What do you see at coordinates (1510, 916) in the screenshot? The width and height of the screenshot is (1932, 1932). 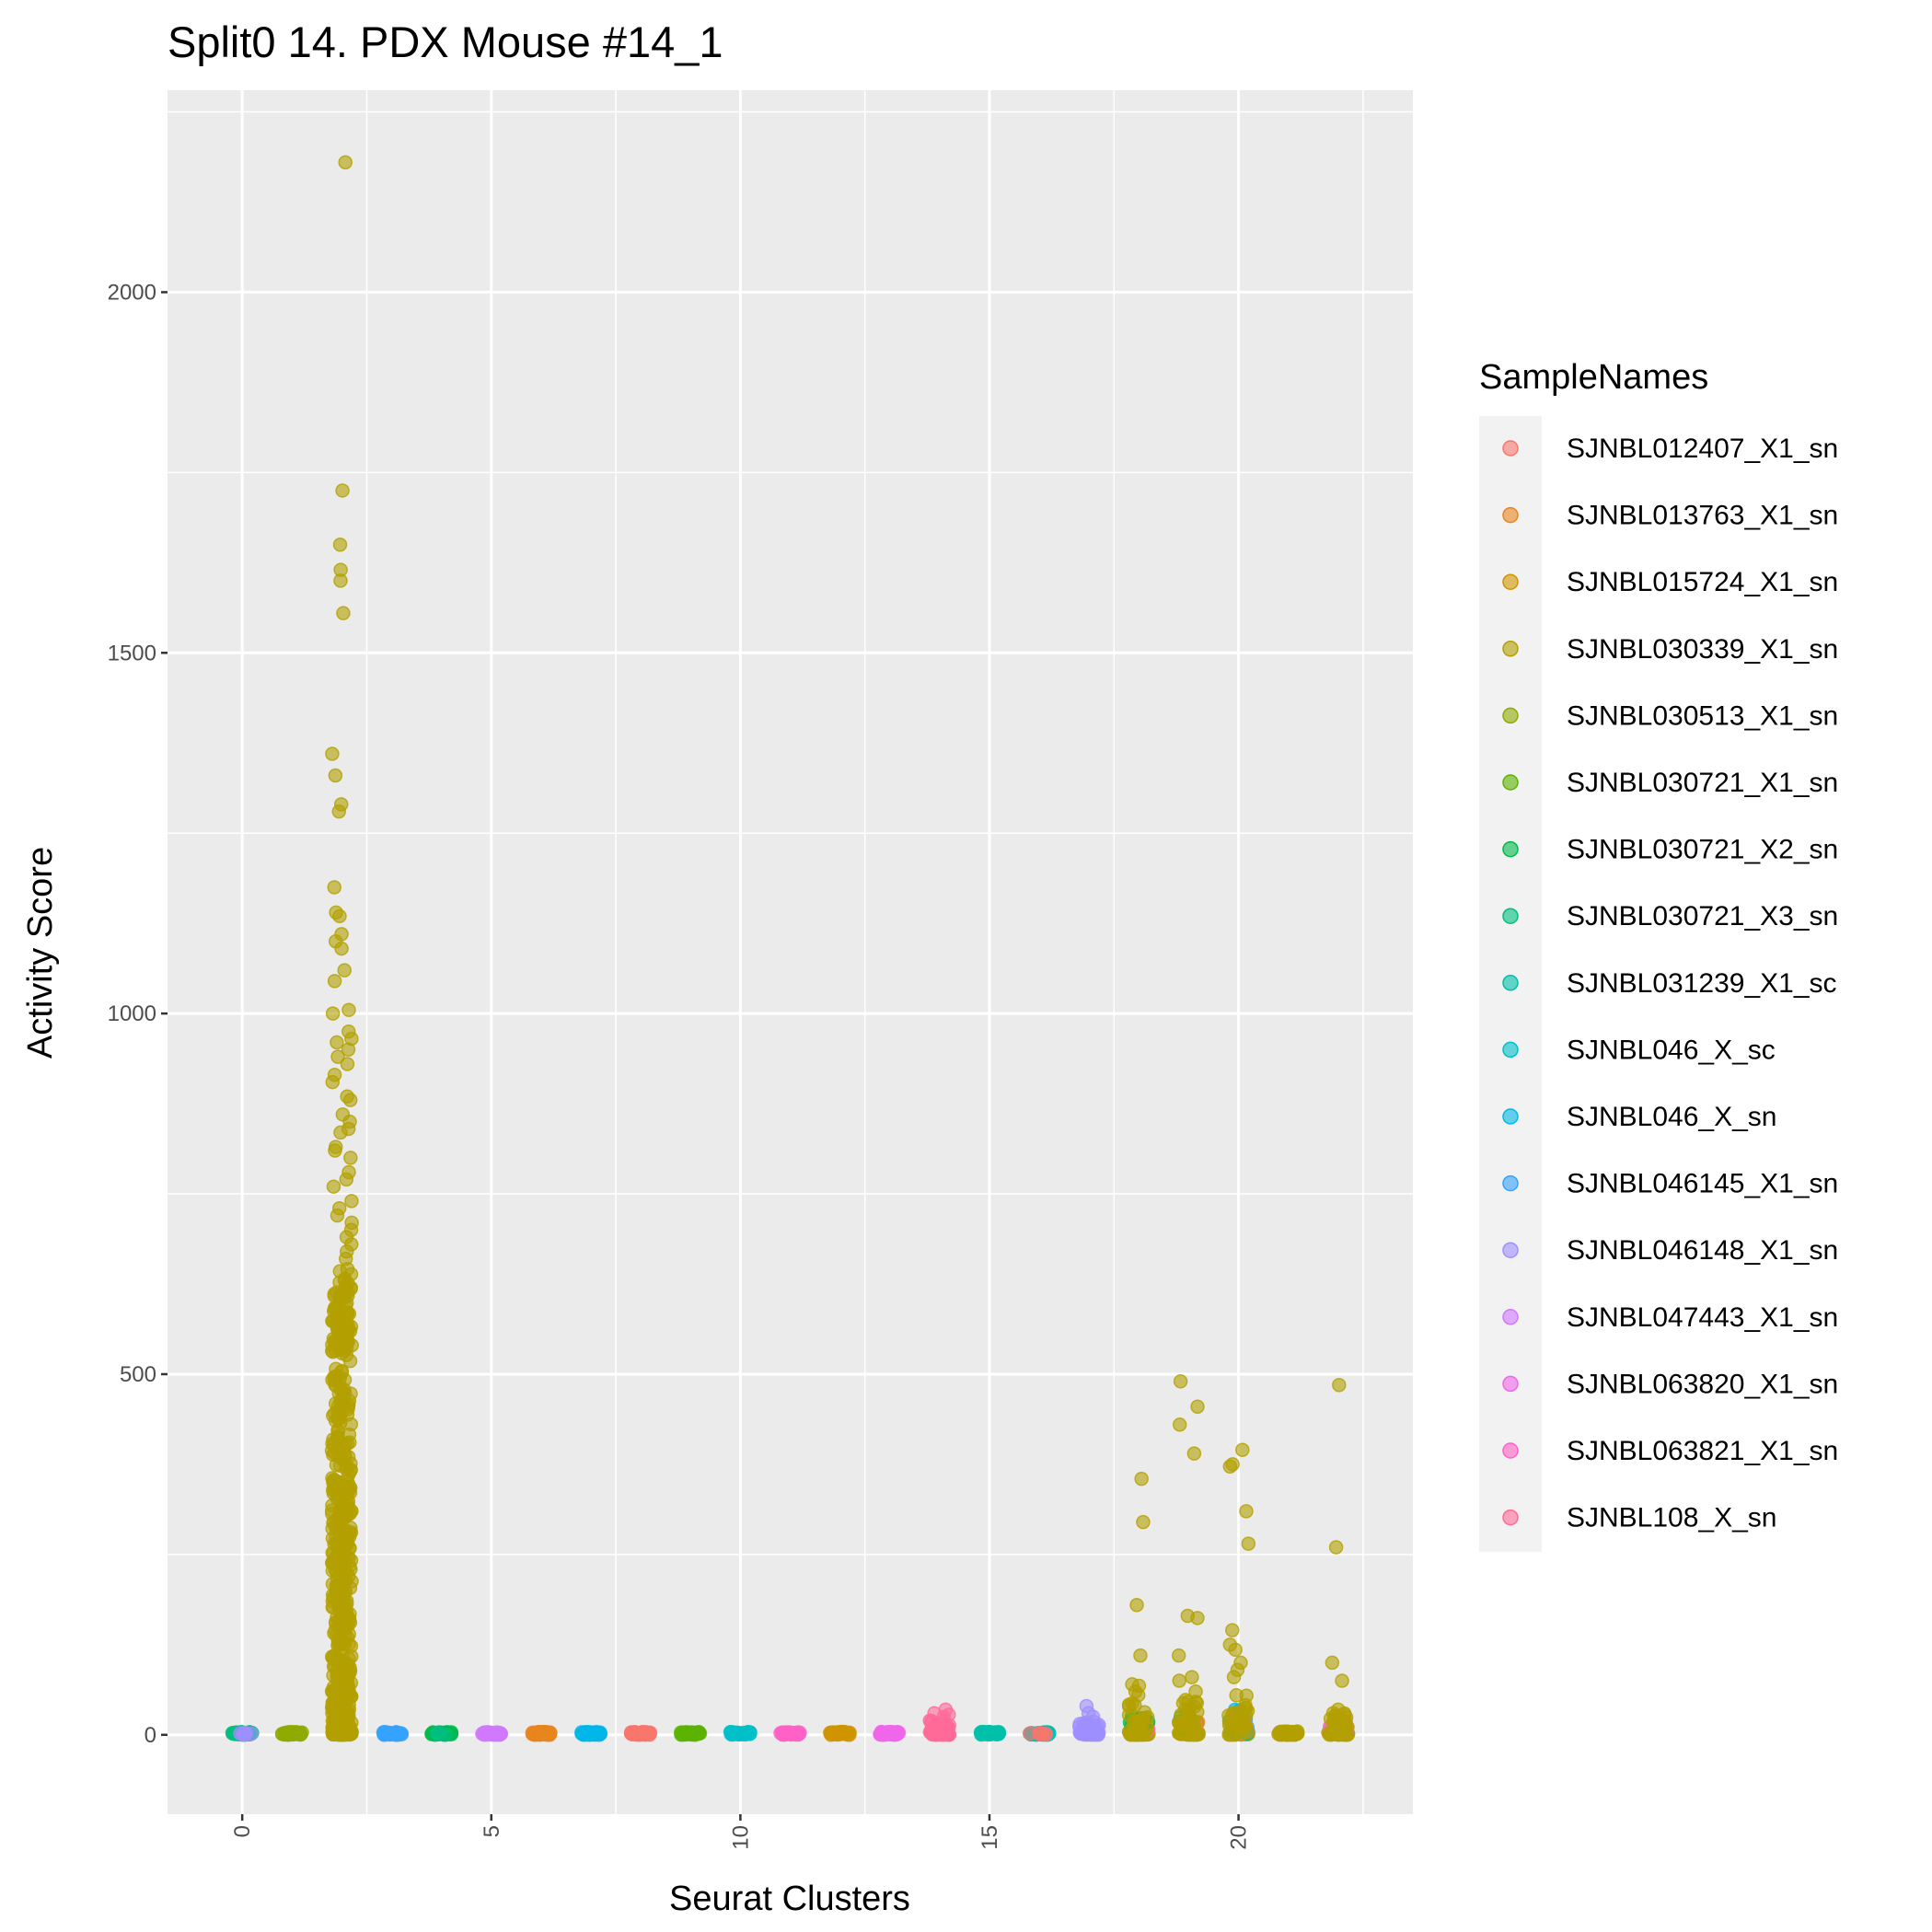 I see `legend-key-sjnbl030721_x3_sn` at bounding box center [1510, 916].